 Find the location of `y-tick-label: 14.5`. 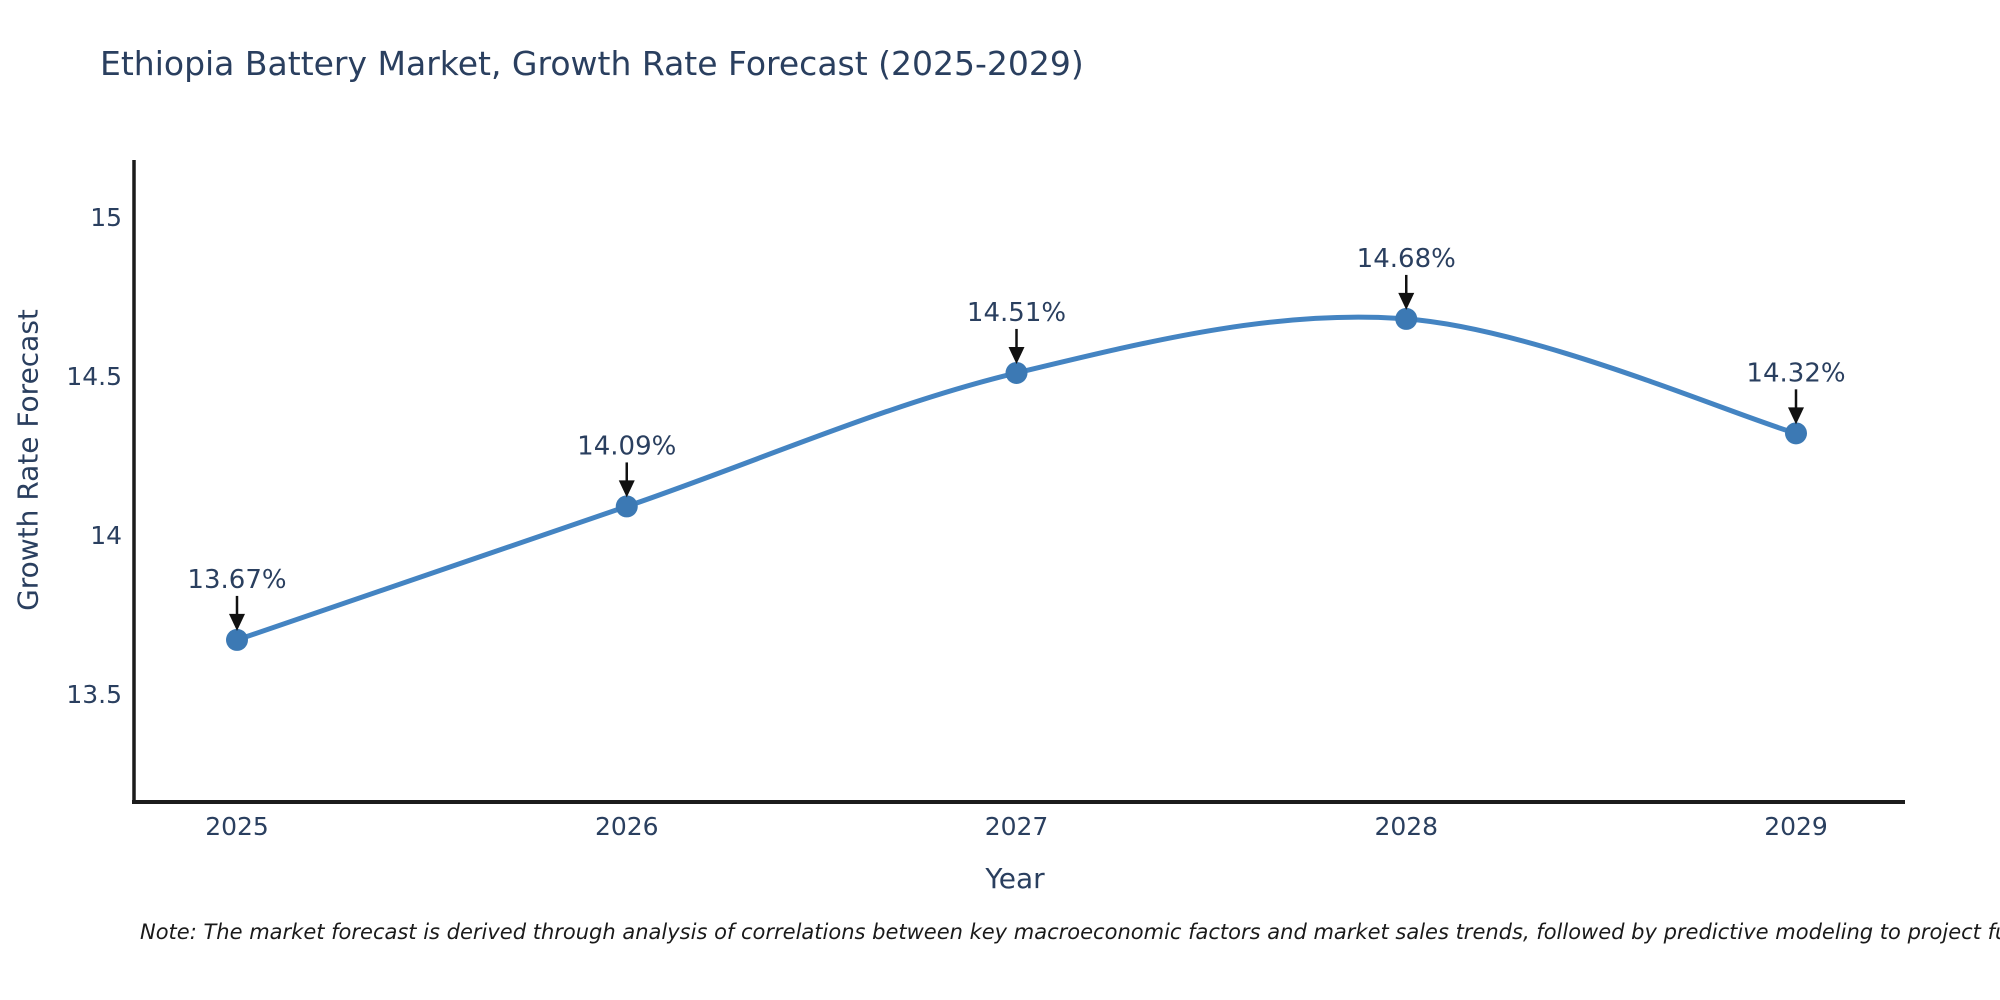

y-tick-label: 14.5 is located at coordinates (94, 376).